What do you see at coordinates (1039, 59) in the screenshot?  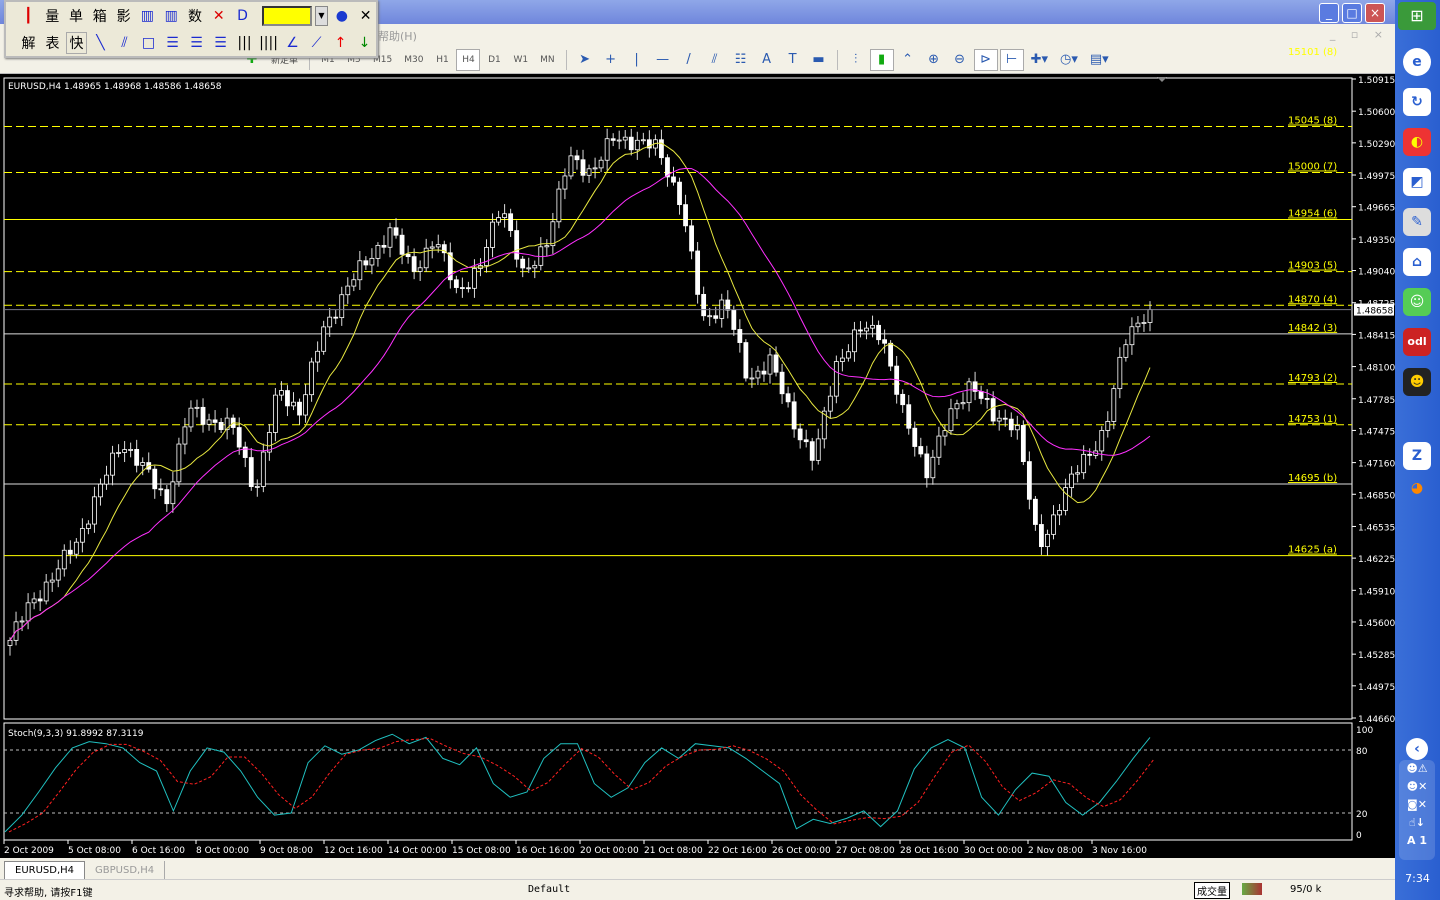 I see `indicators-icon: ✚▾` at bounding box center [1039, 59].